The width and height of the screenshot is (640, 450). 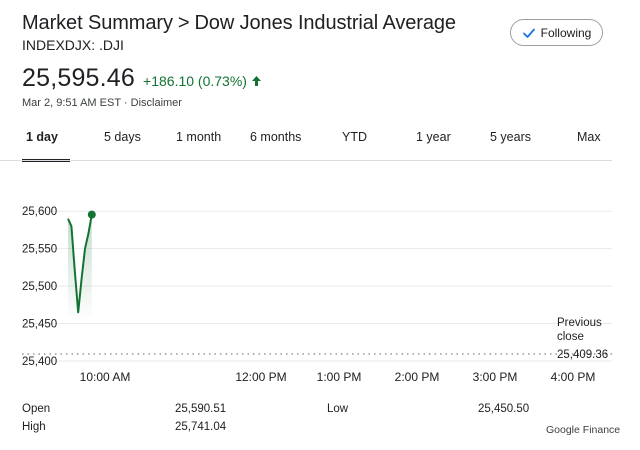 What do you see at coordinates (199, 137) in the screenshot?
I see `tab-1-month: 1 month` at bounding box center [199, 137].